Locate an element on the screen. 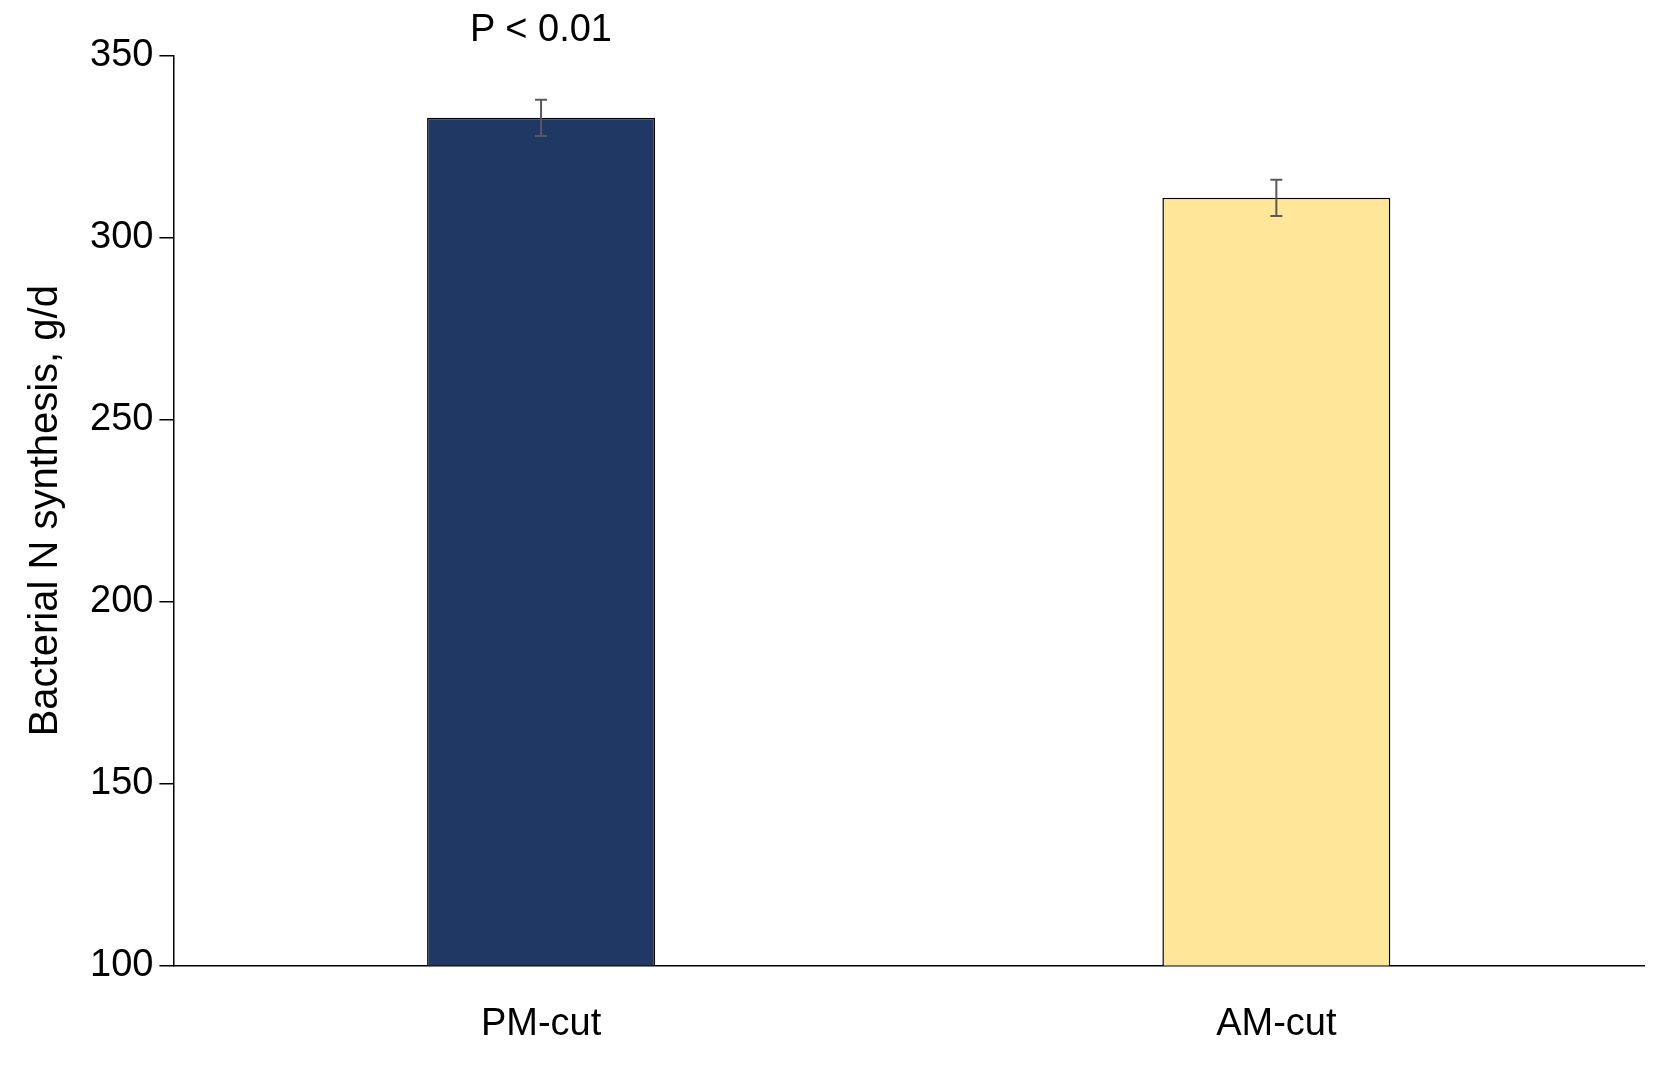 The width and height of the screenshot is (1660, 1091). y-tick-label: 350 is located at coordinates (122, 53).